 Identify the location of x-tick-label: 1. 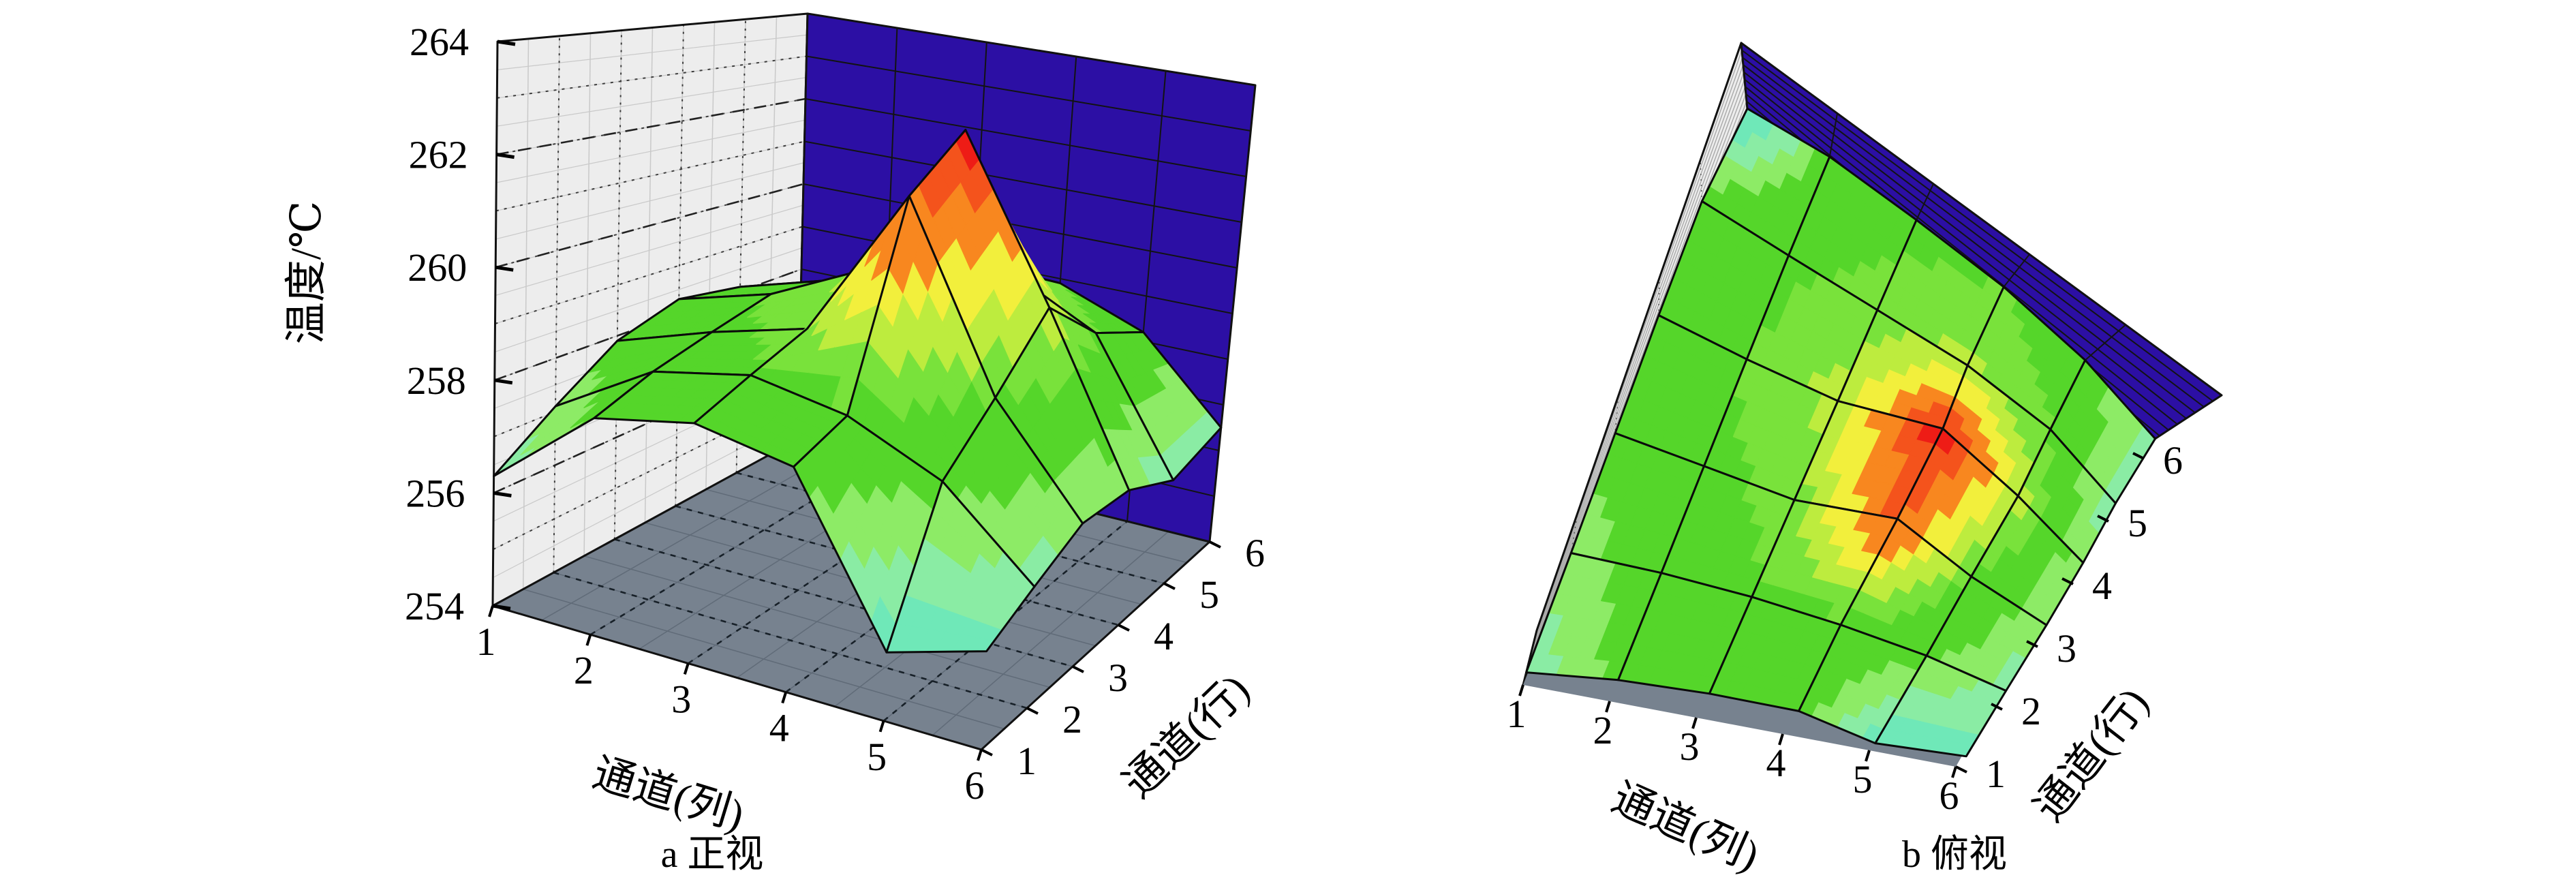
(486, 642).